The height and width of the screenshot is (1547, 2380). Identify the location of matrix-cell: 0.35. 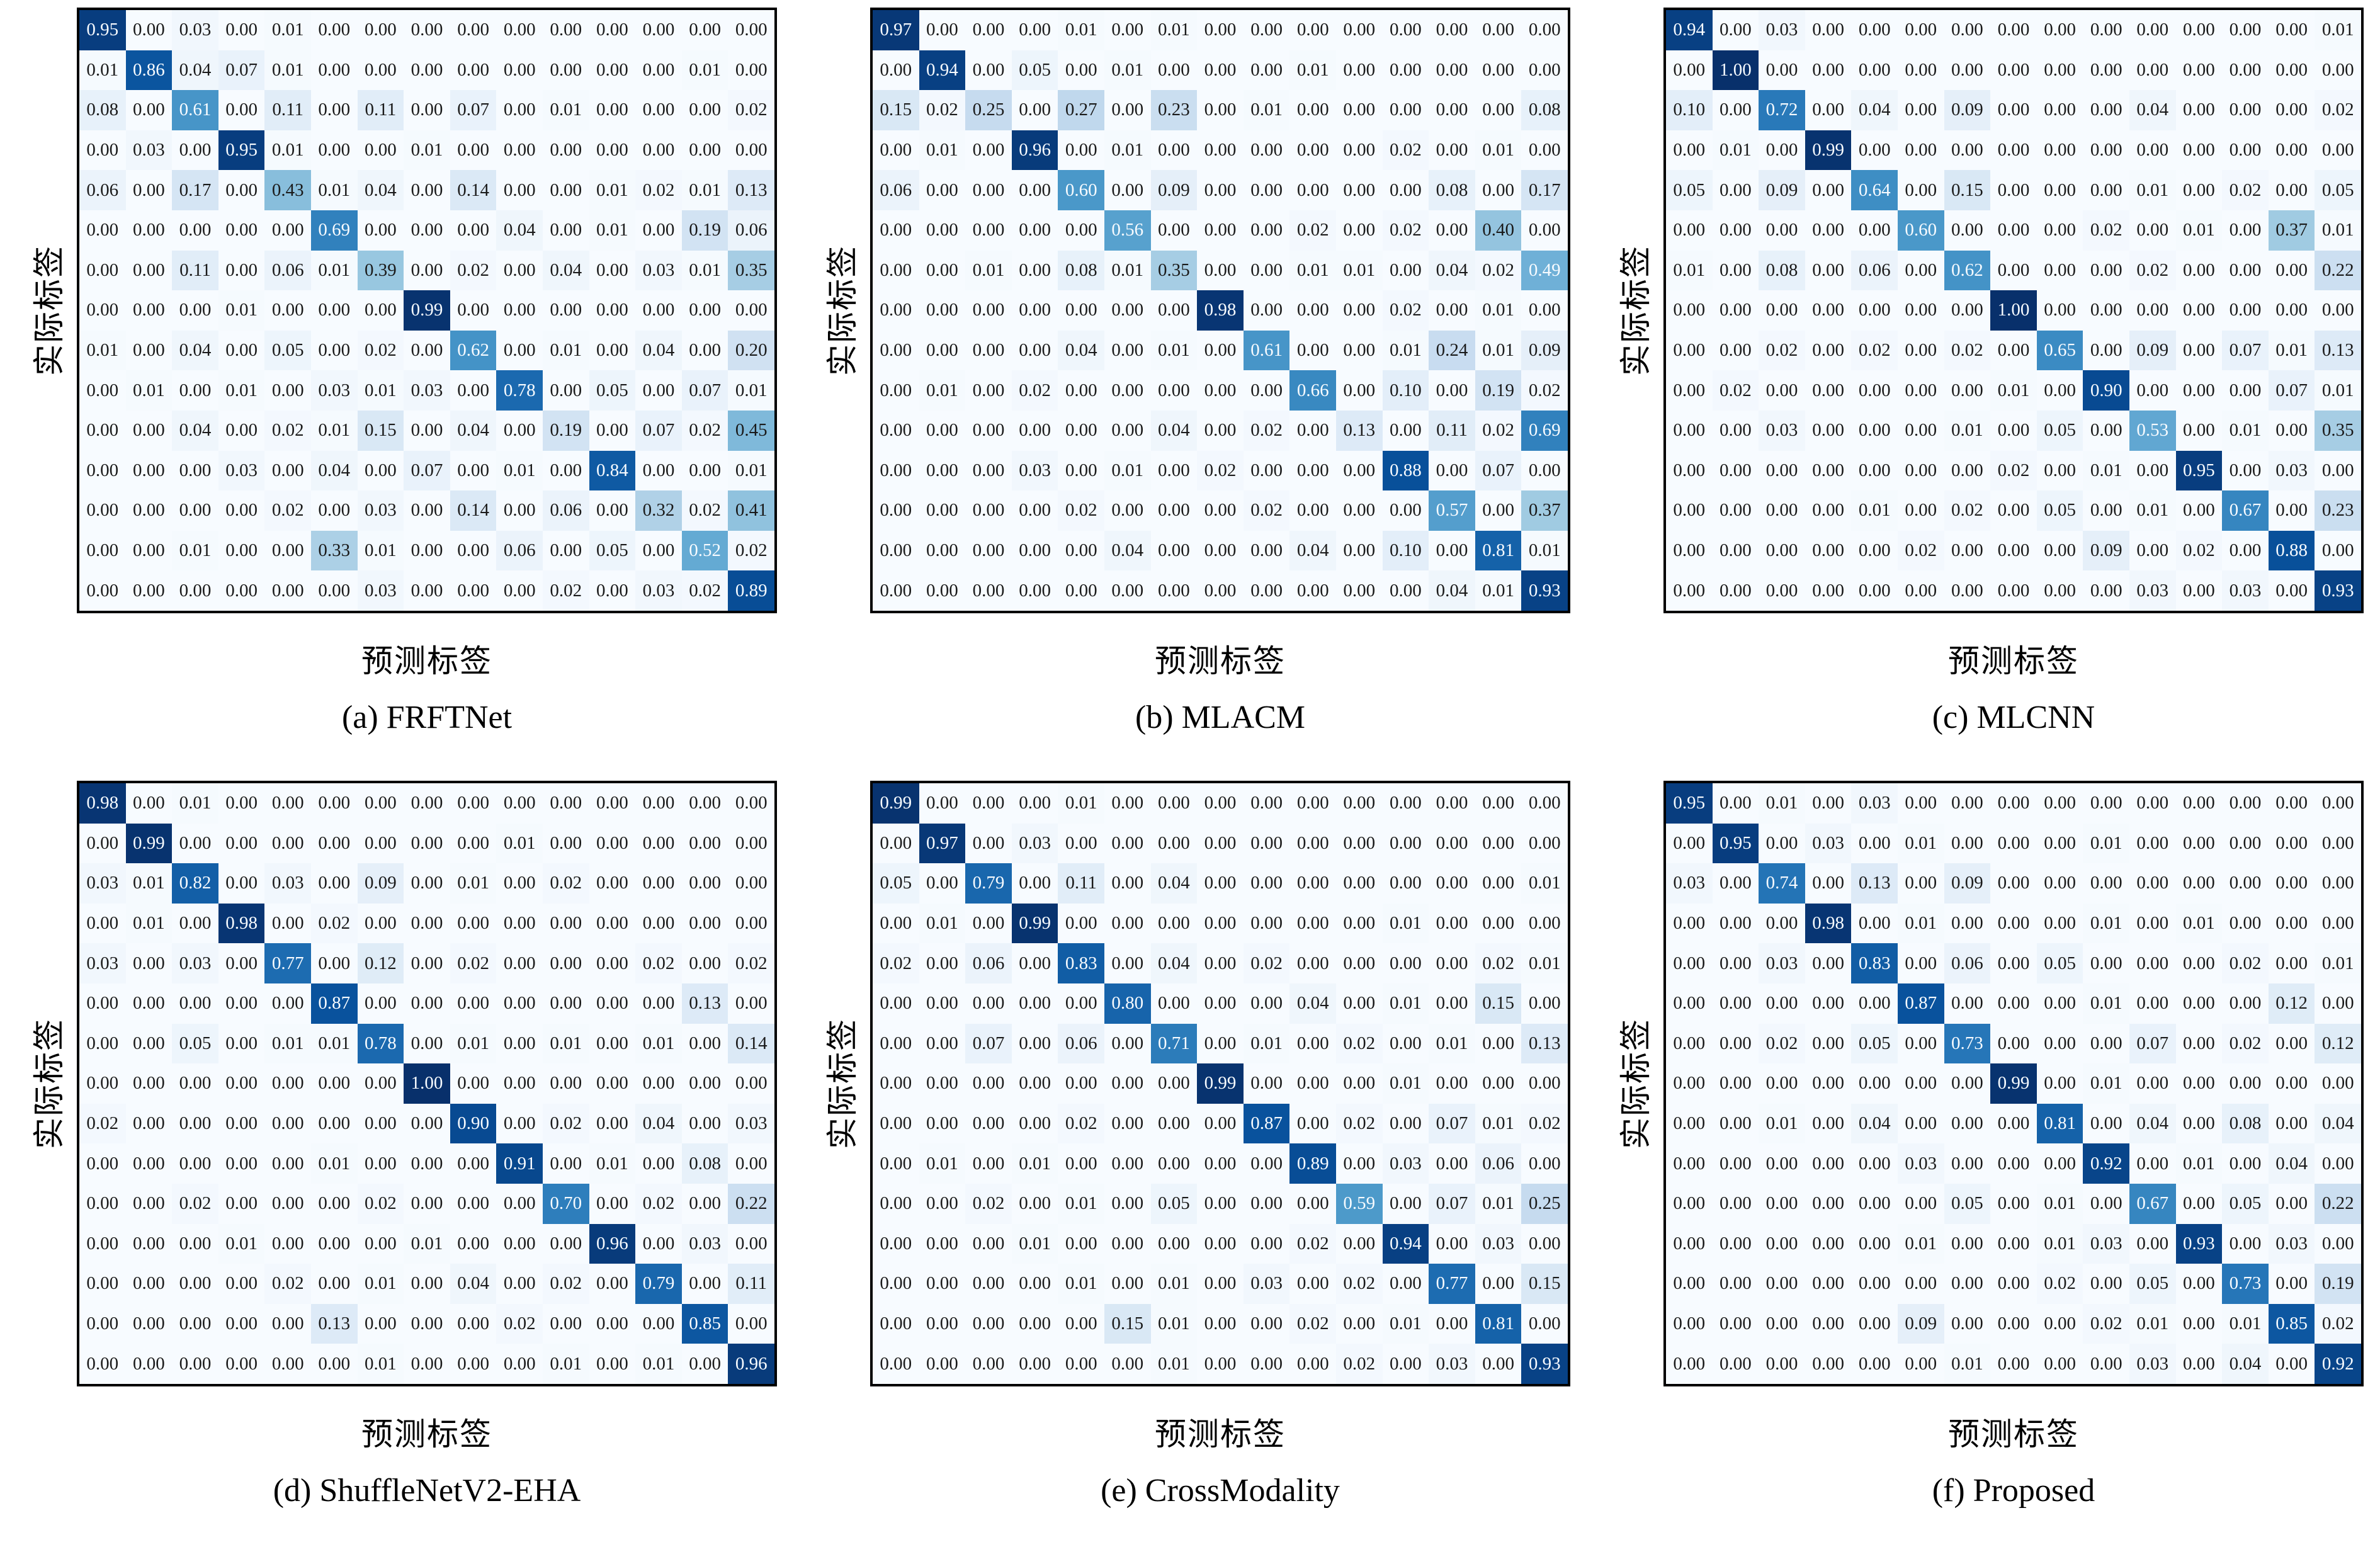
(2338, 430).